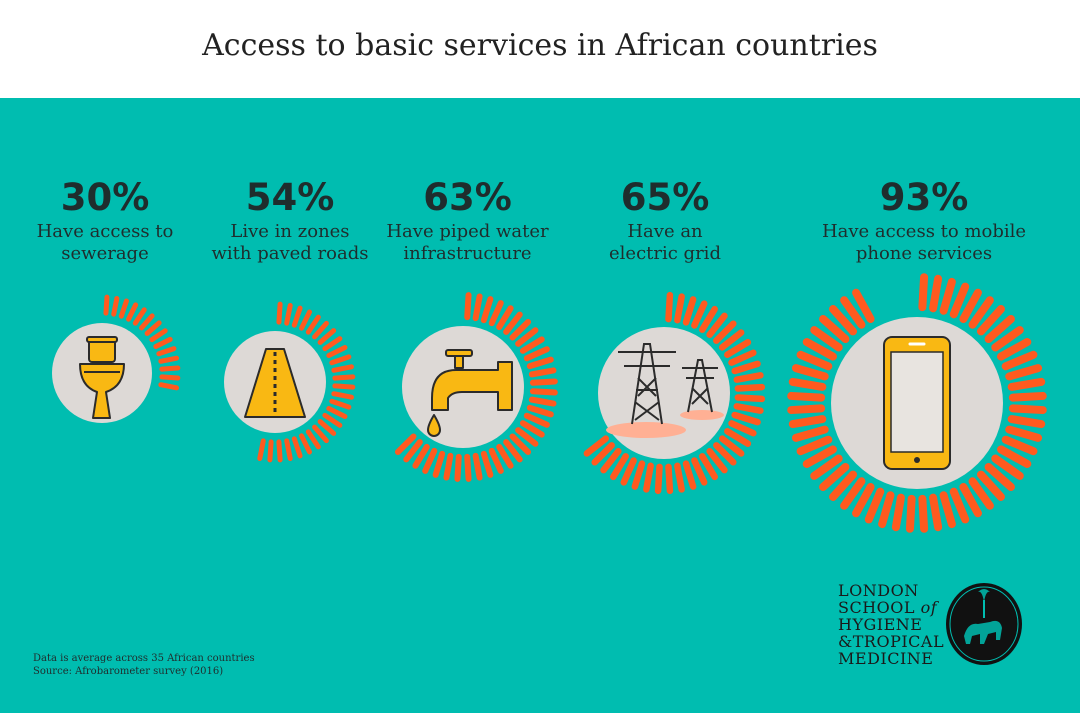  Describe the element at coordinates (924, 242) in the screenshot. I see `stat-description: Have access to mobile phone services` at that location.